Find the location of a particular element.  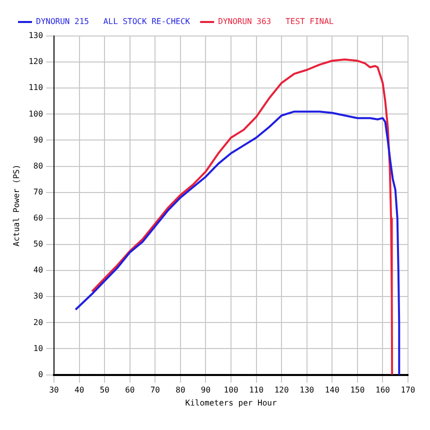

y-tick-label: 100 is located at coordinates (36, 113).